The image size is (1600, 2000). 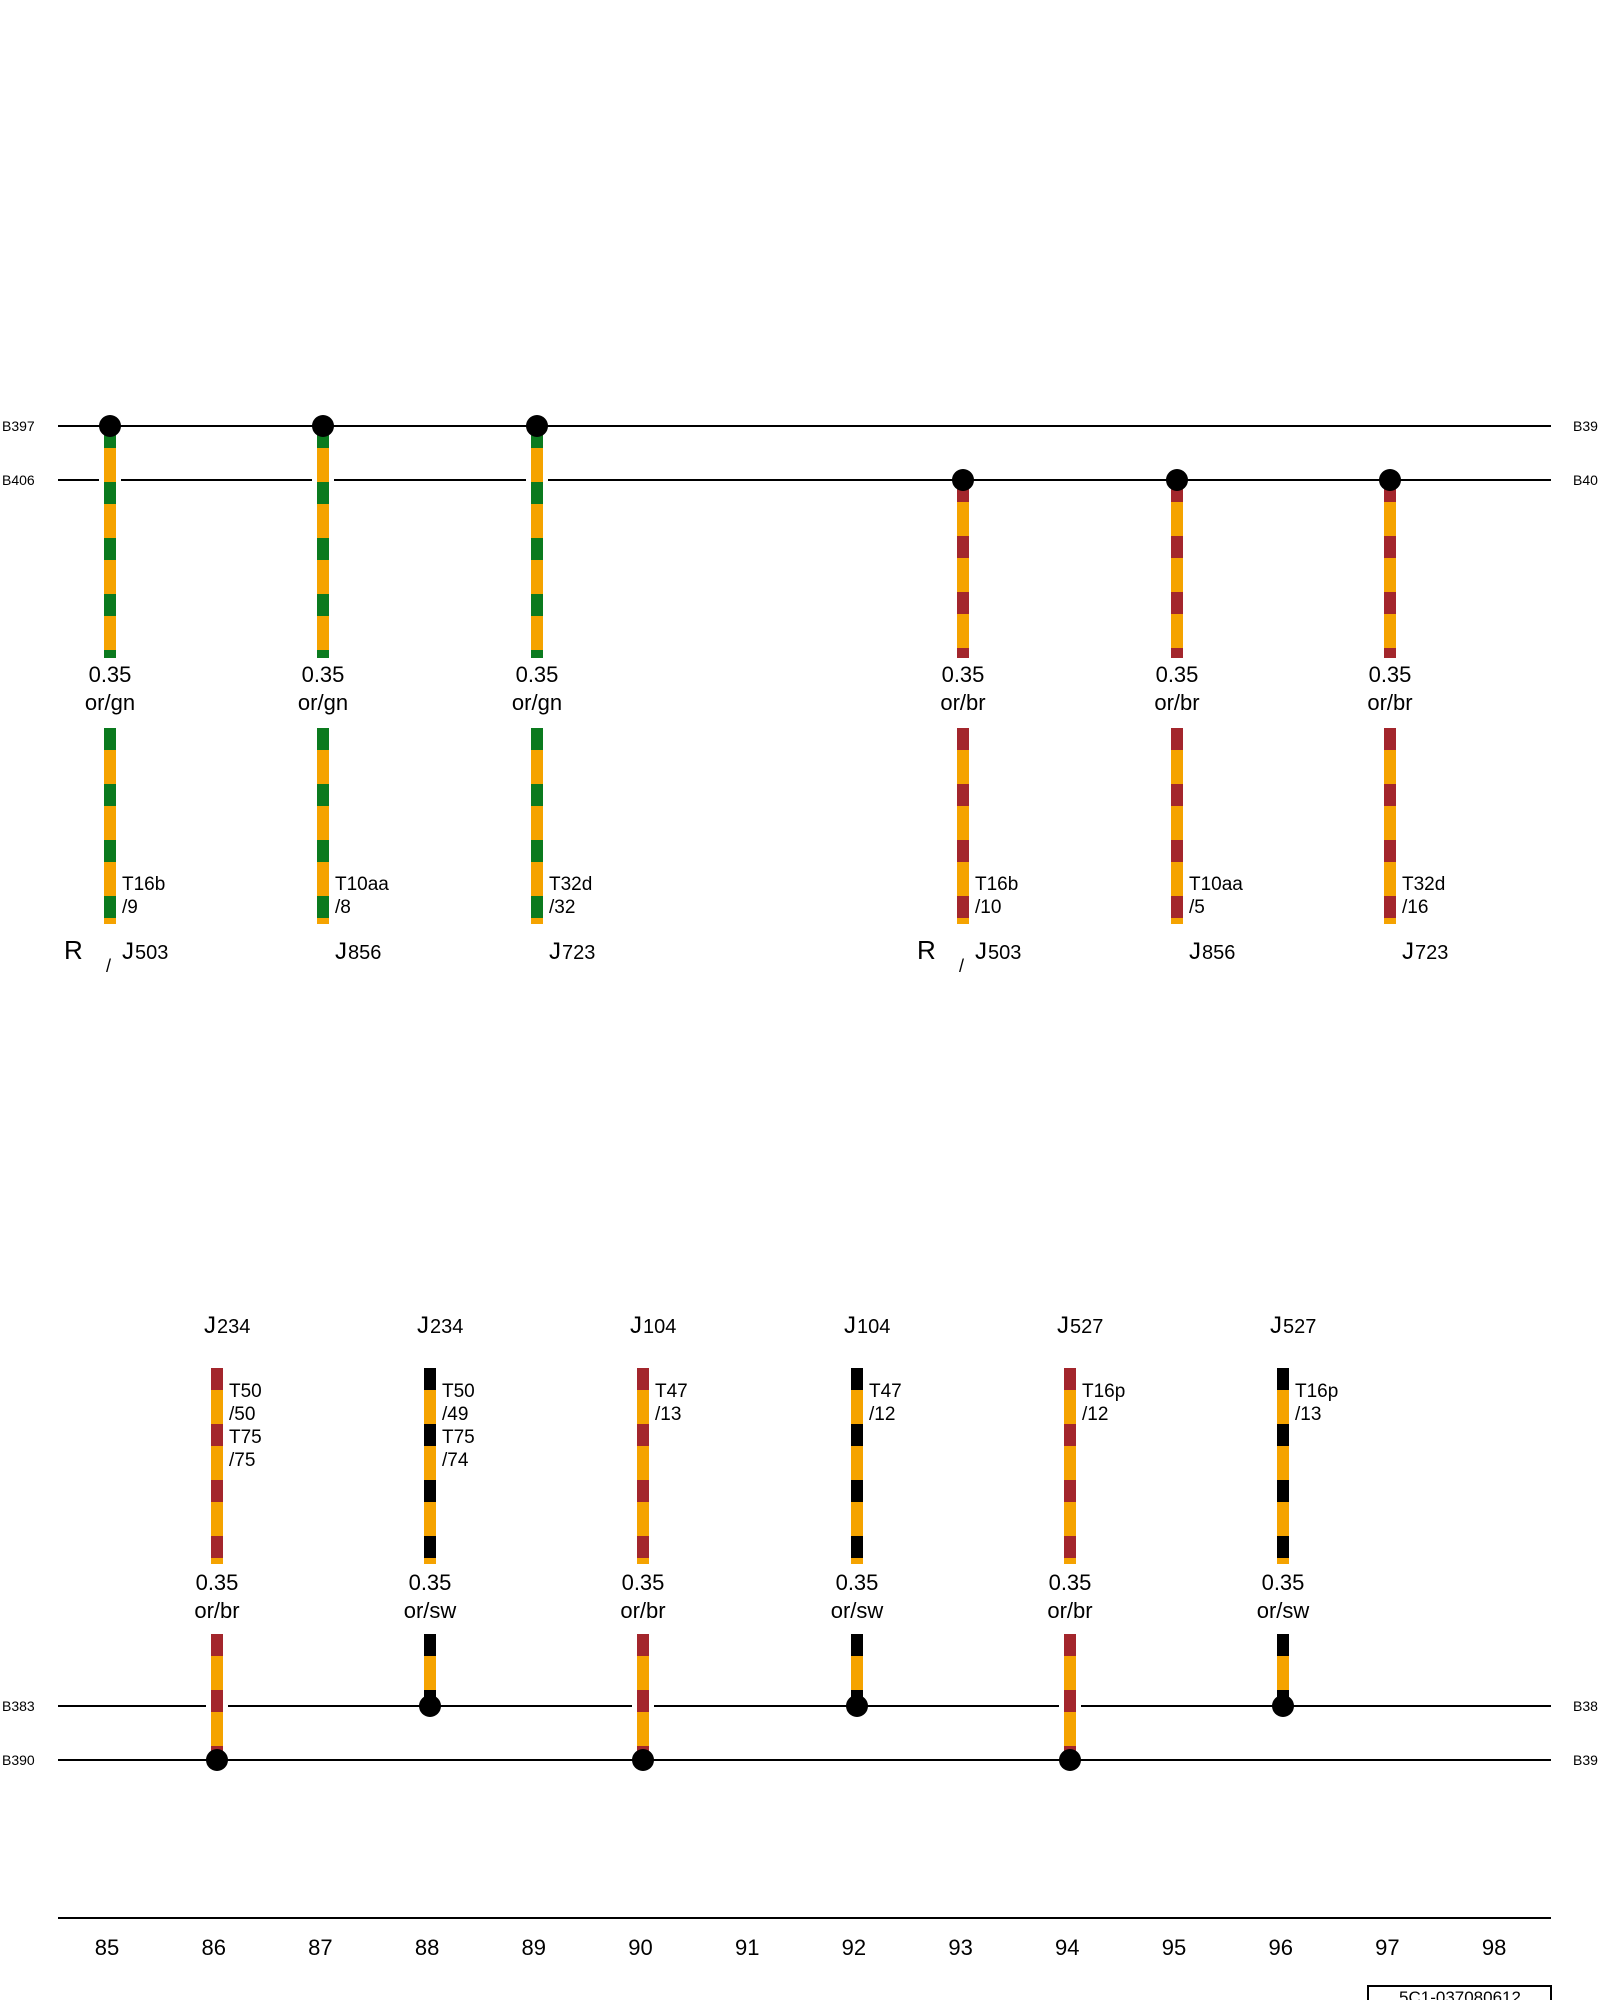 What do you see at coordinates (747, 1947) in the screenshot?
I see `ruler-number: 91` at bounding box center [747, 1947].